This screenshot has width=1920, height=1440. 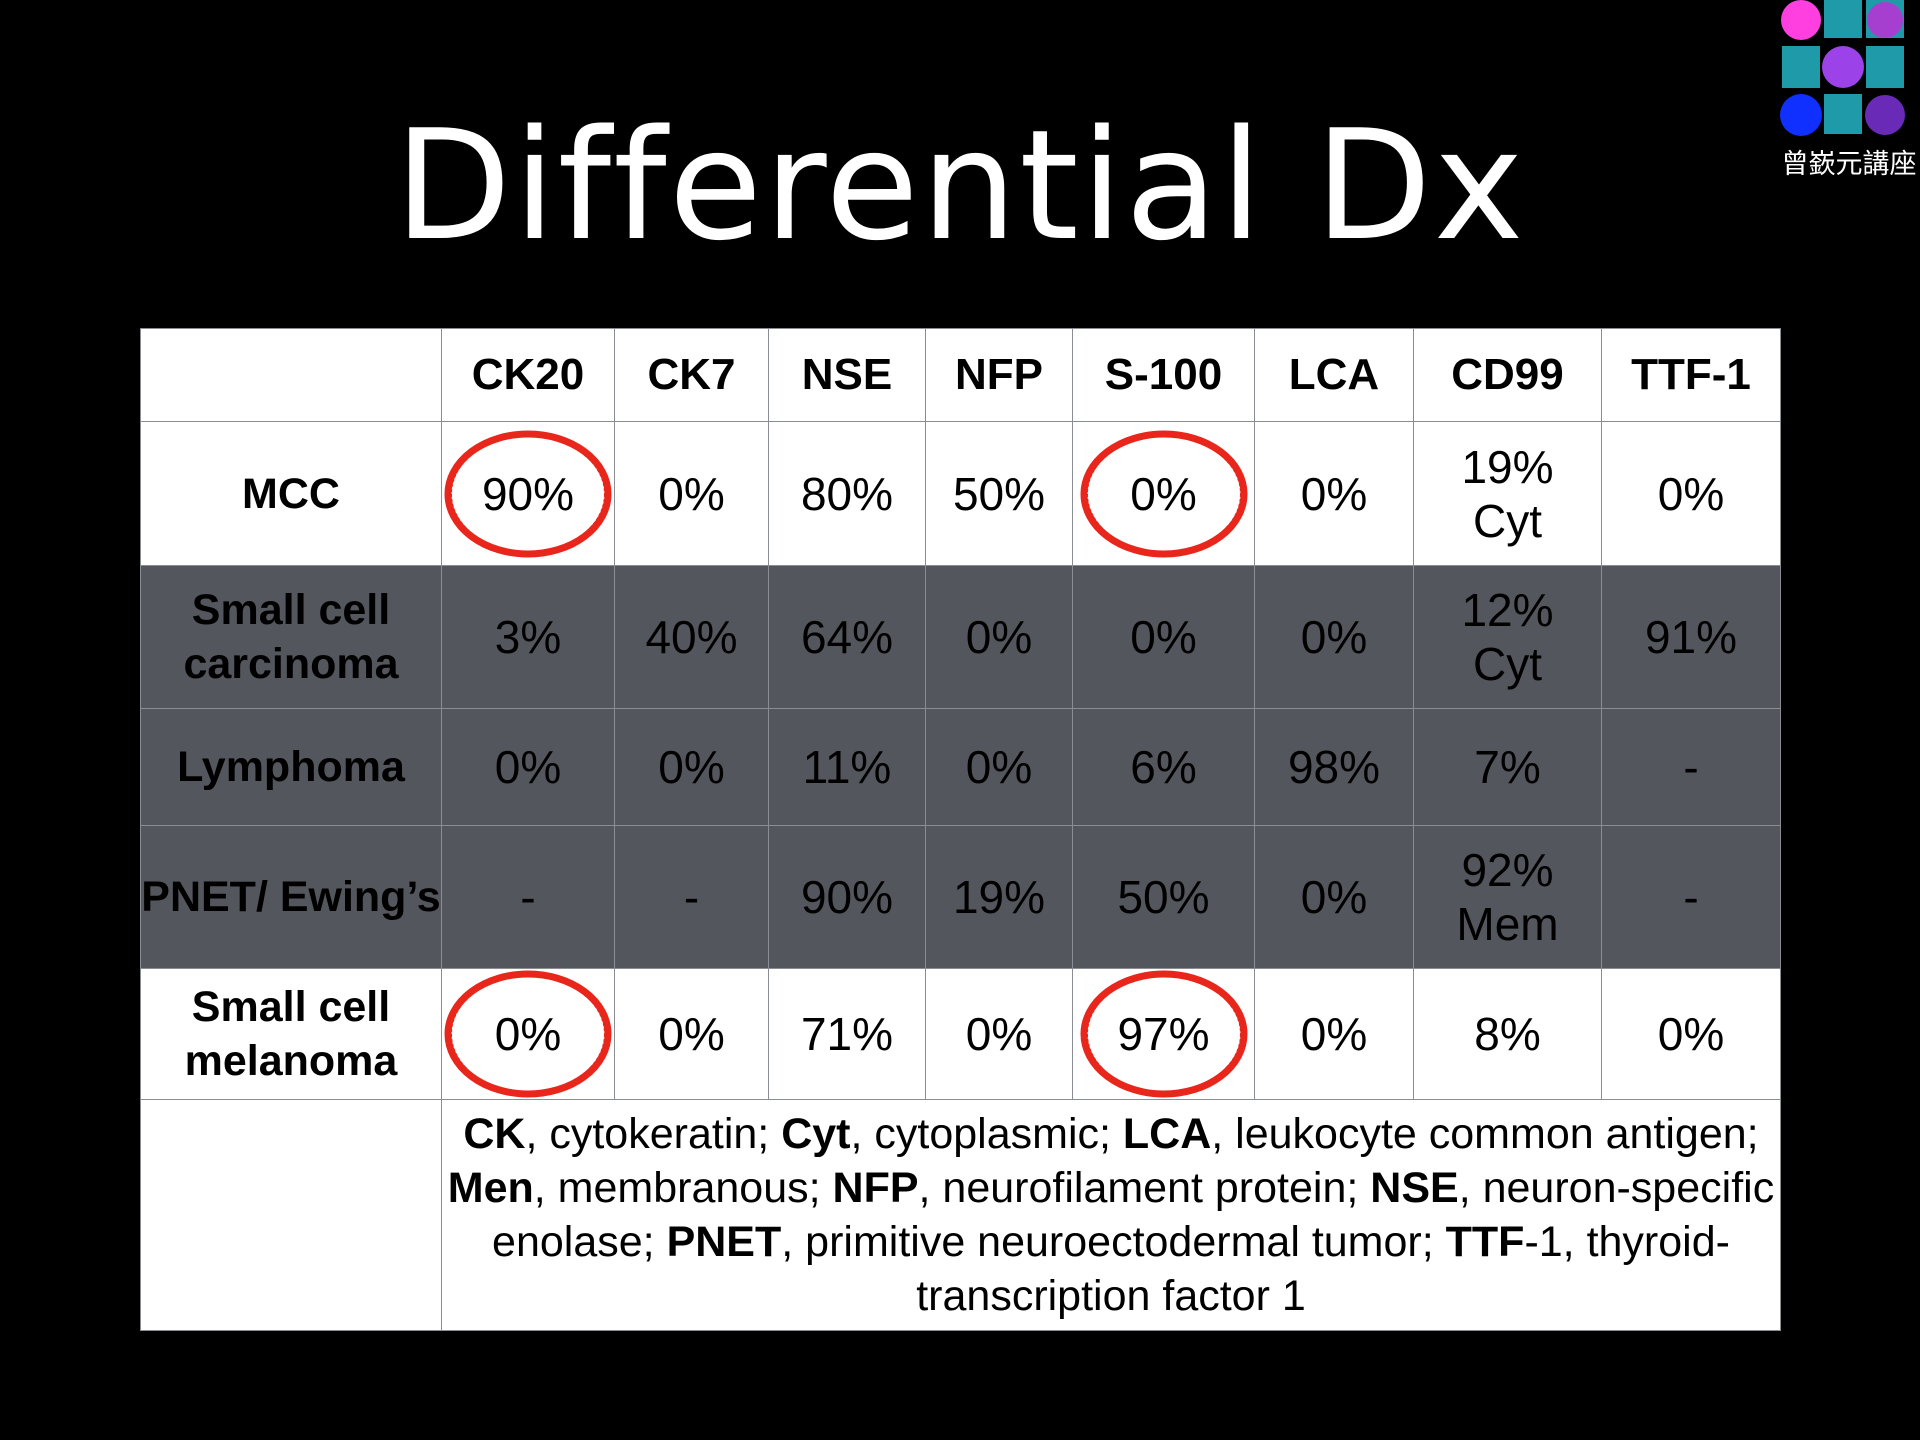 I want to click on cell-value: 91%, so click(x=1691, y=637).